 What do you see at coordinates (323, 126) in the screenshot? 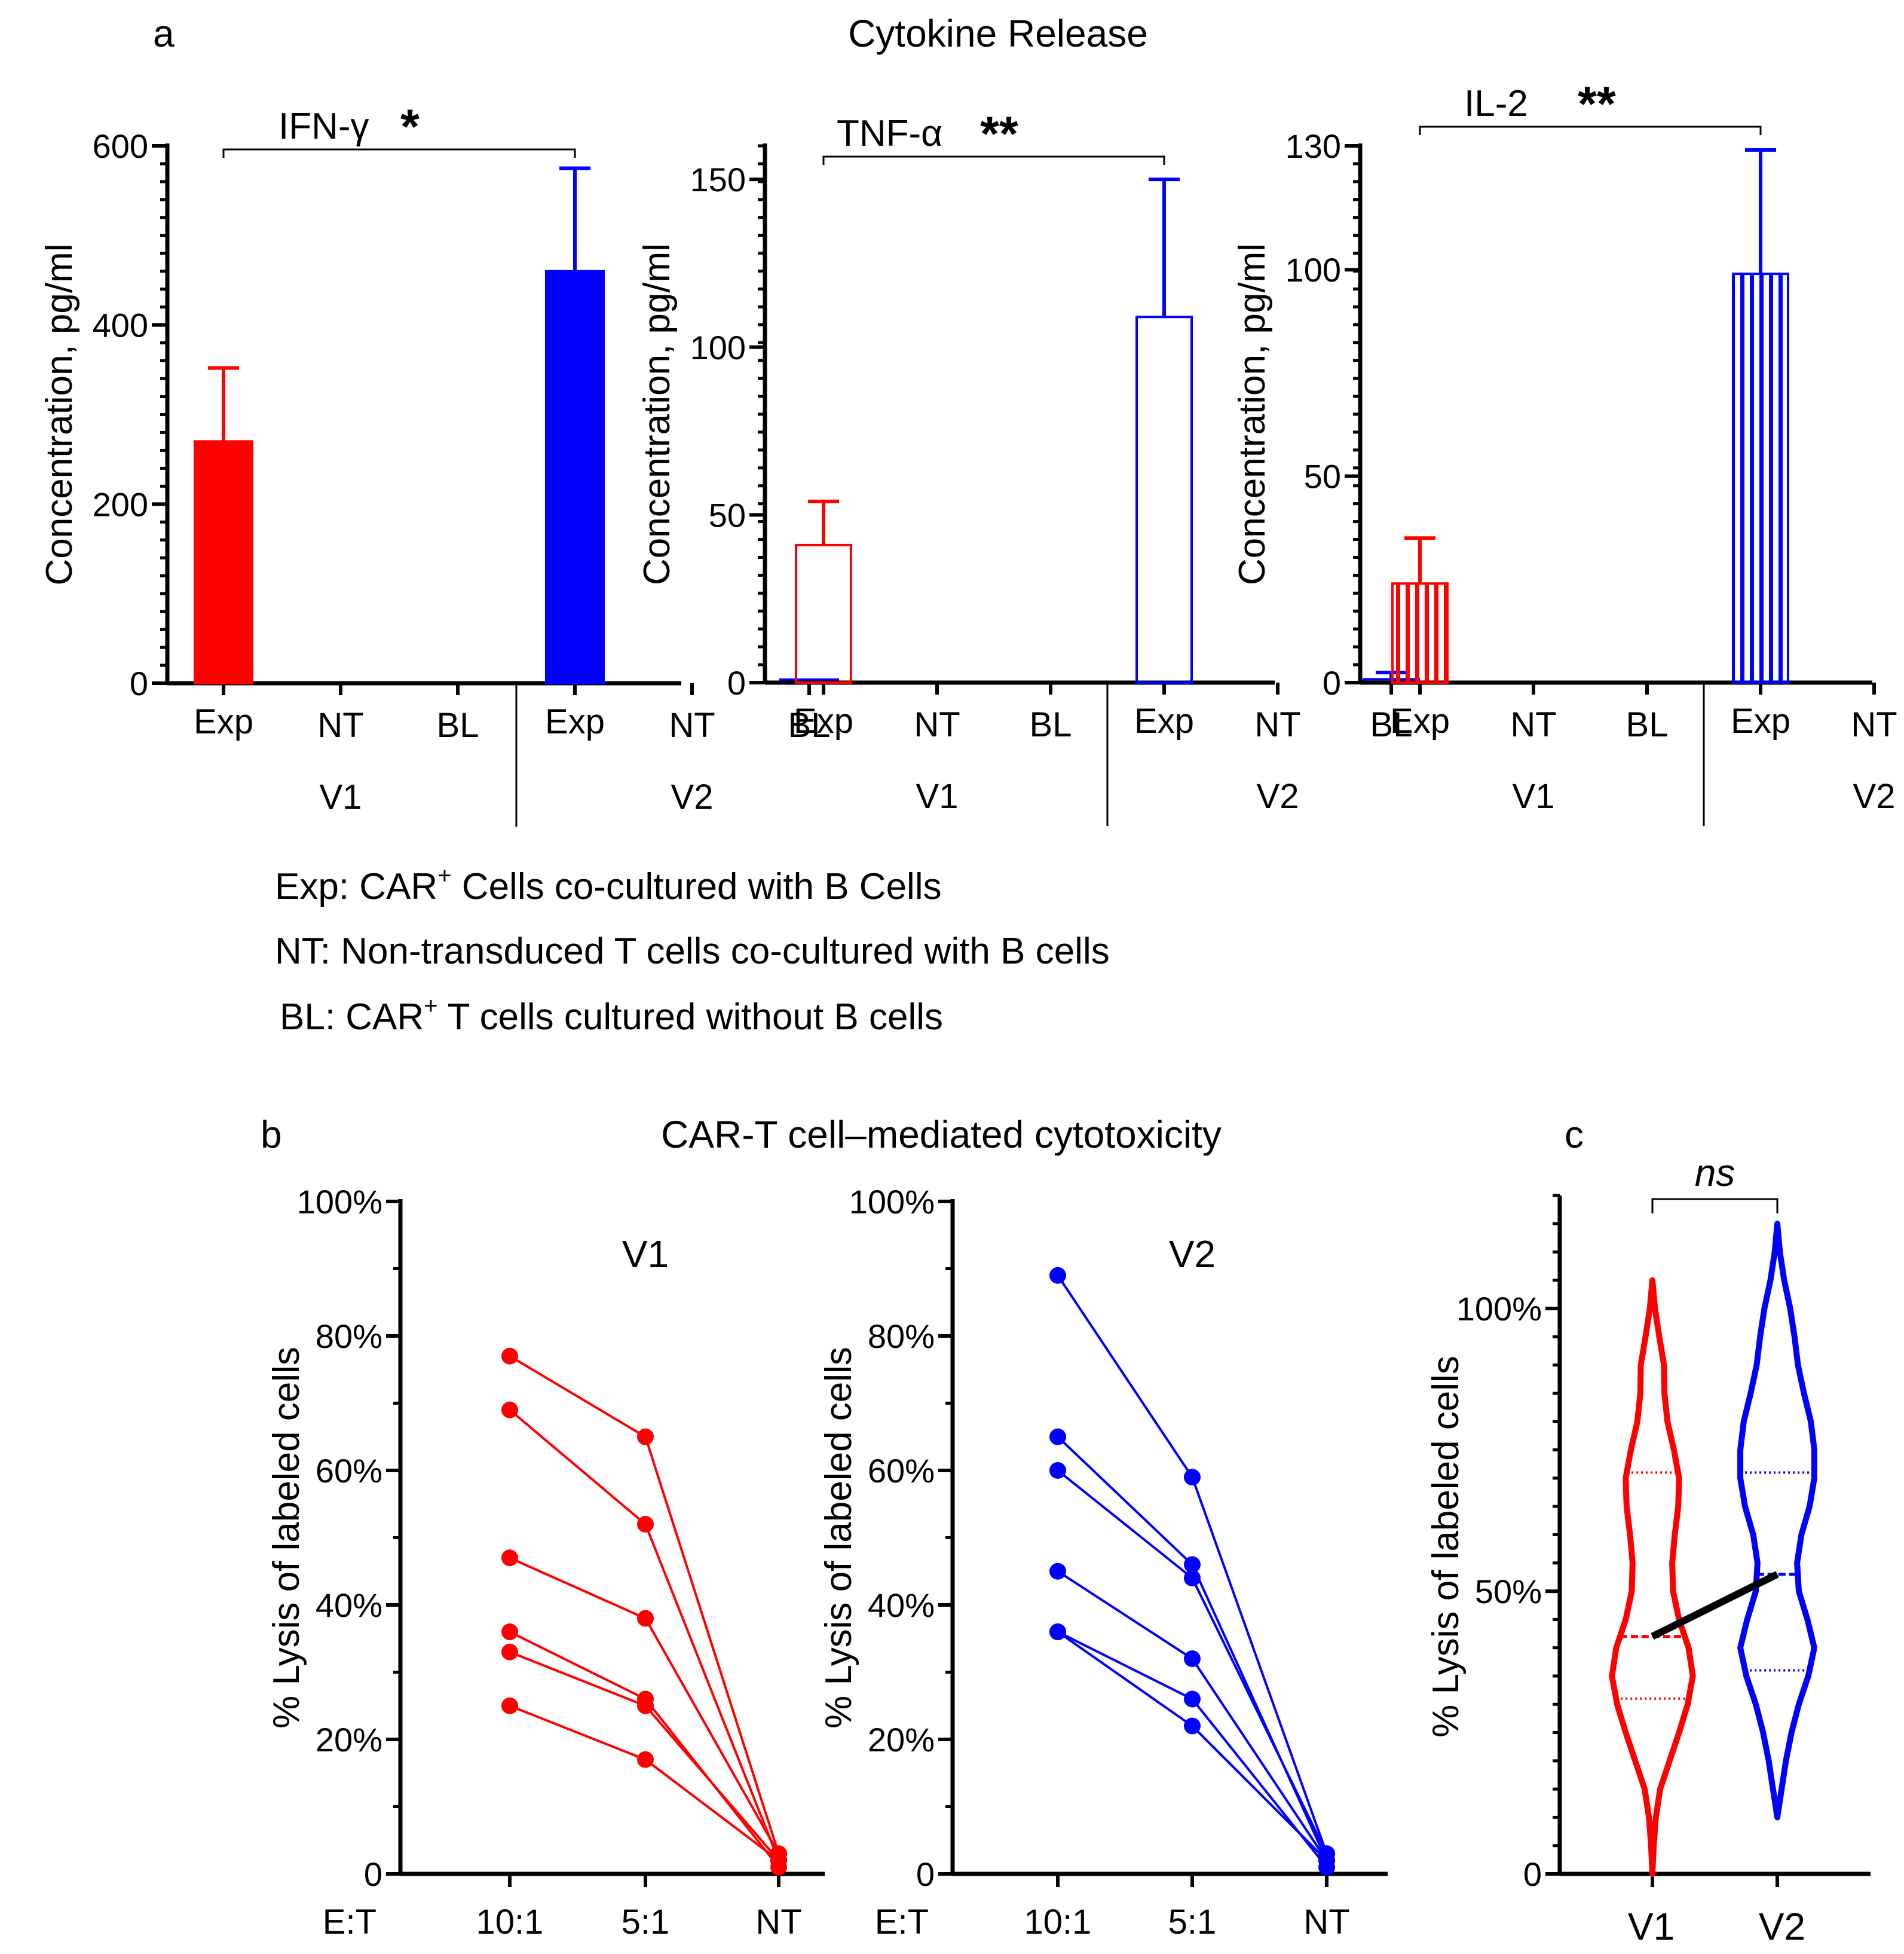
I see `cytokine-title: IFN-γ` at bounding box center [323, 126].